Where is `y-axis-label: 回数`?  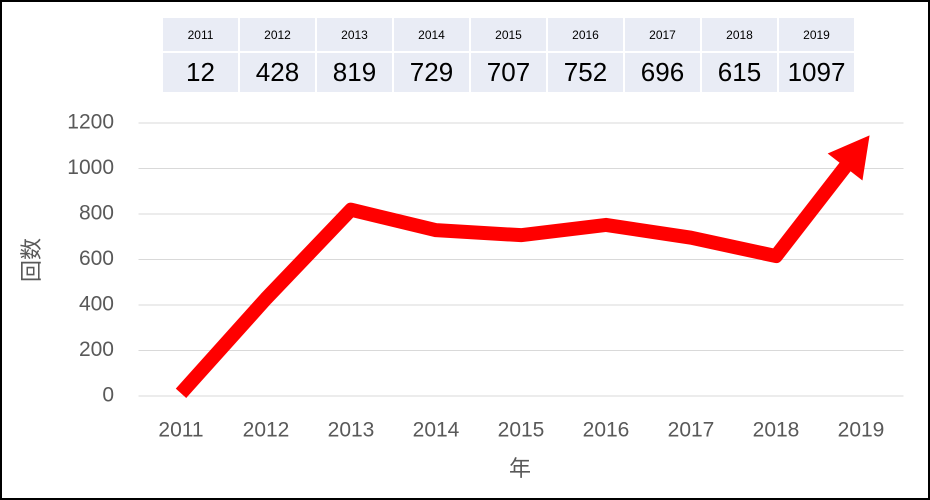 y-axis-label: 回数 is located at coordinates (31, 260).